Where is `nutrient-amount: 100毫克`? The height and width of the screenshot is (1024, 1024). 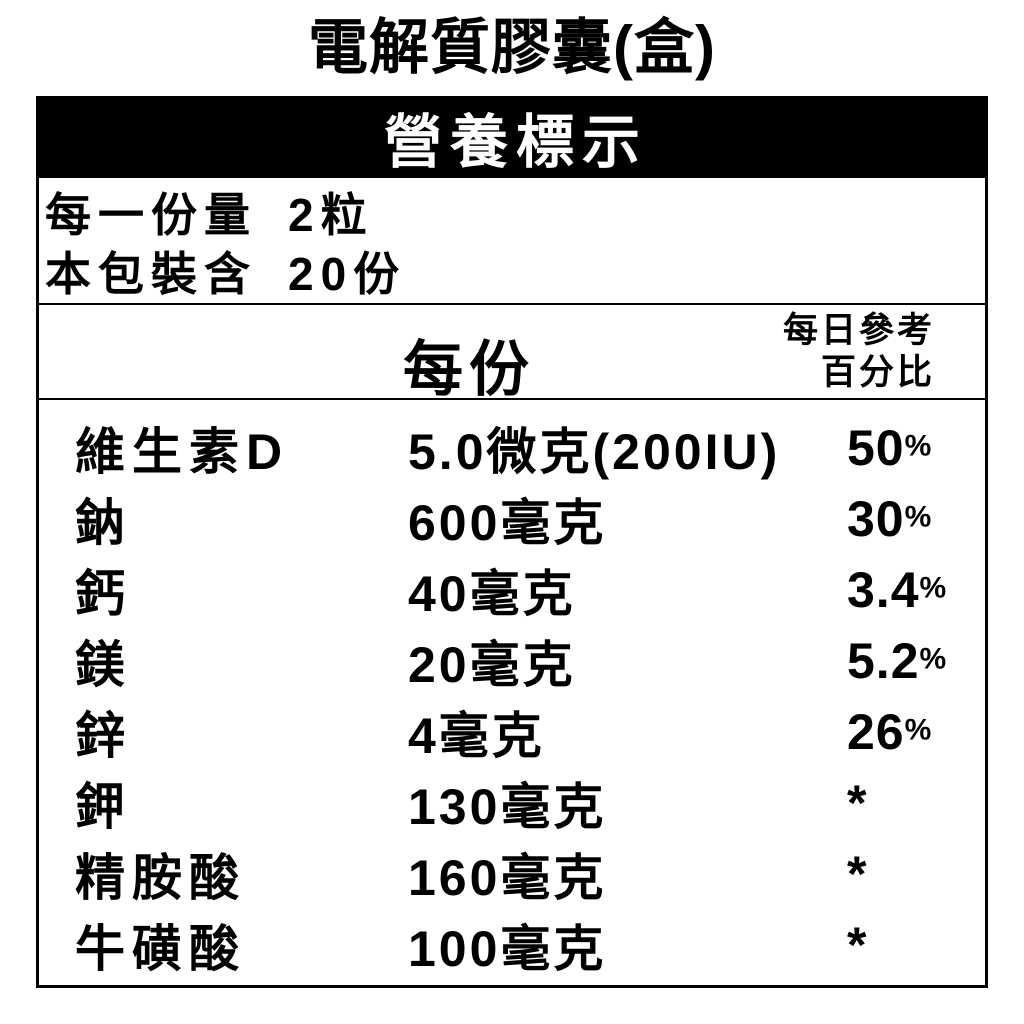 nutrient-amount: 100毫克 is located at coordinates (507, 948).